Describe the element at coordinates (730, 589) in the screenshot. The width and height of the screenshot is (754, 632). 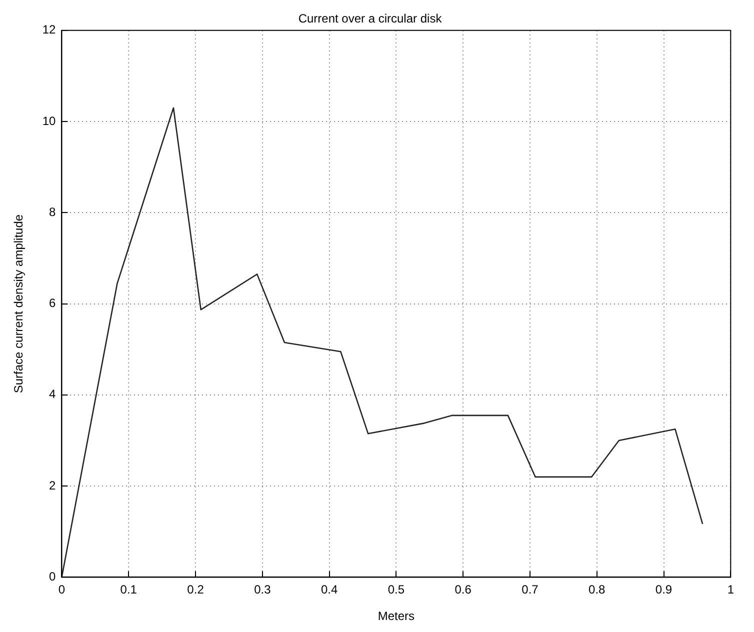
I see `x-tick-label: 1` at that location.